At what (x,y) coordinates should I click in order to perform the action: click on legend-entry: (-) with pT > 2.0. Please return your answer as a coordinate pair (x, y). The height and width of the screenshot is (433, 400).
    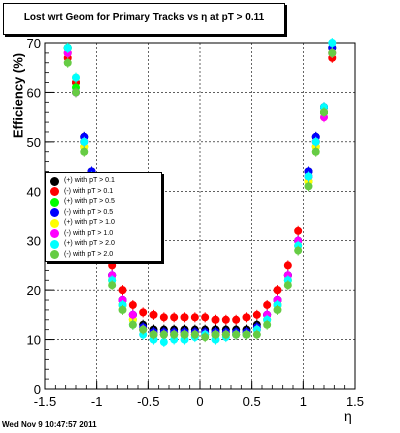
    Looking at the image, I should click on (81, 255).